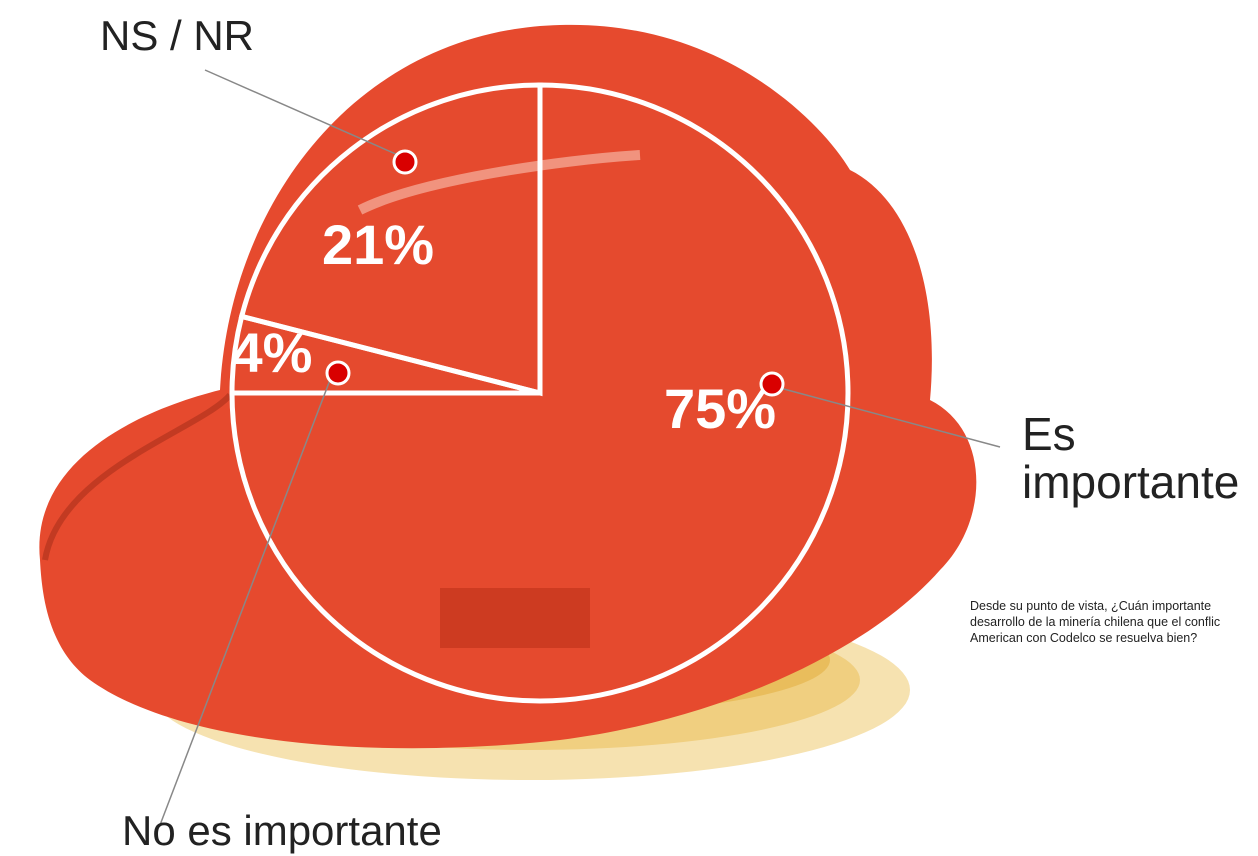 The height and width of the screenshot is (856, 1258). I want to click on category-label: No es importante, so click(282, 830).